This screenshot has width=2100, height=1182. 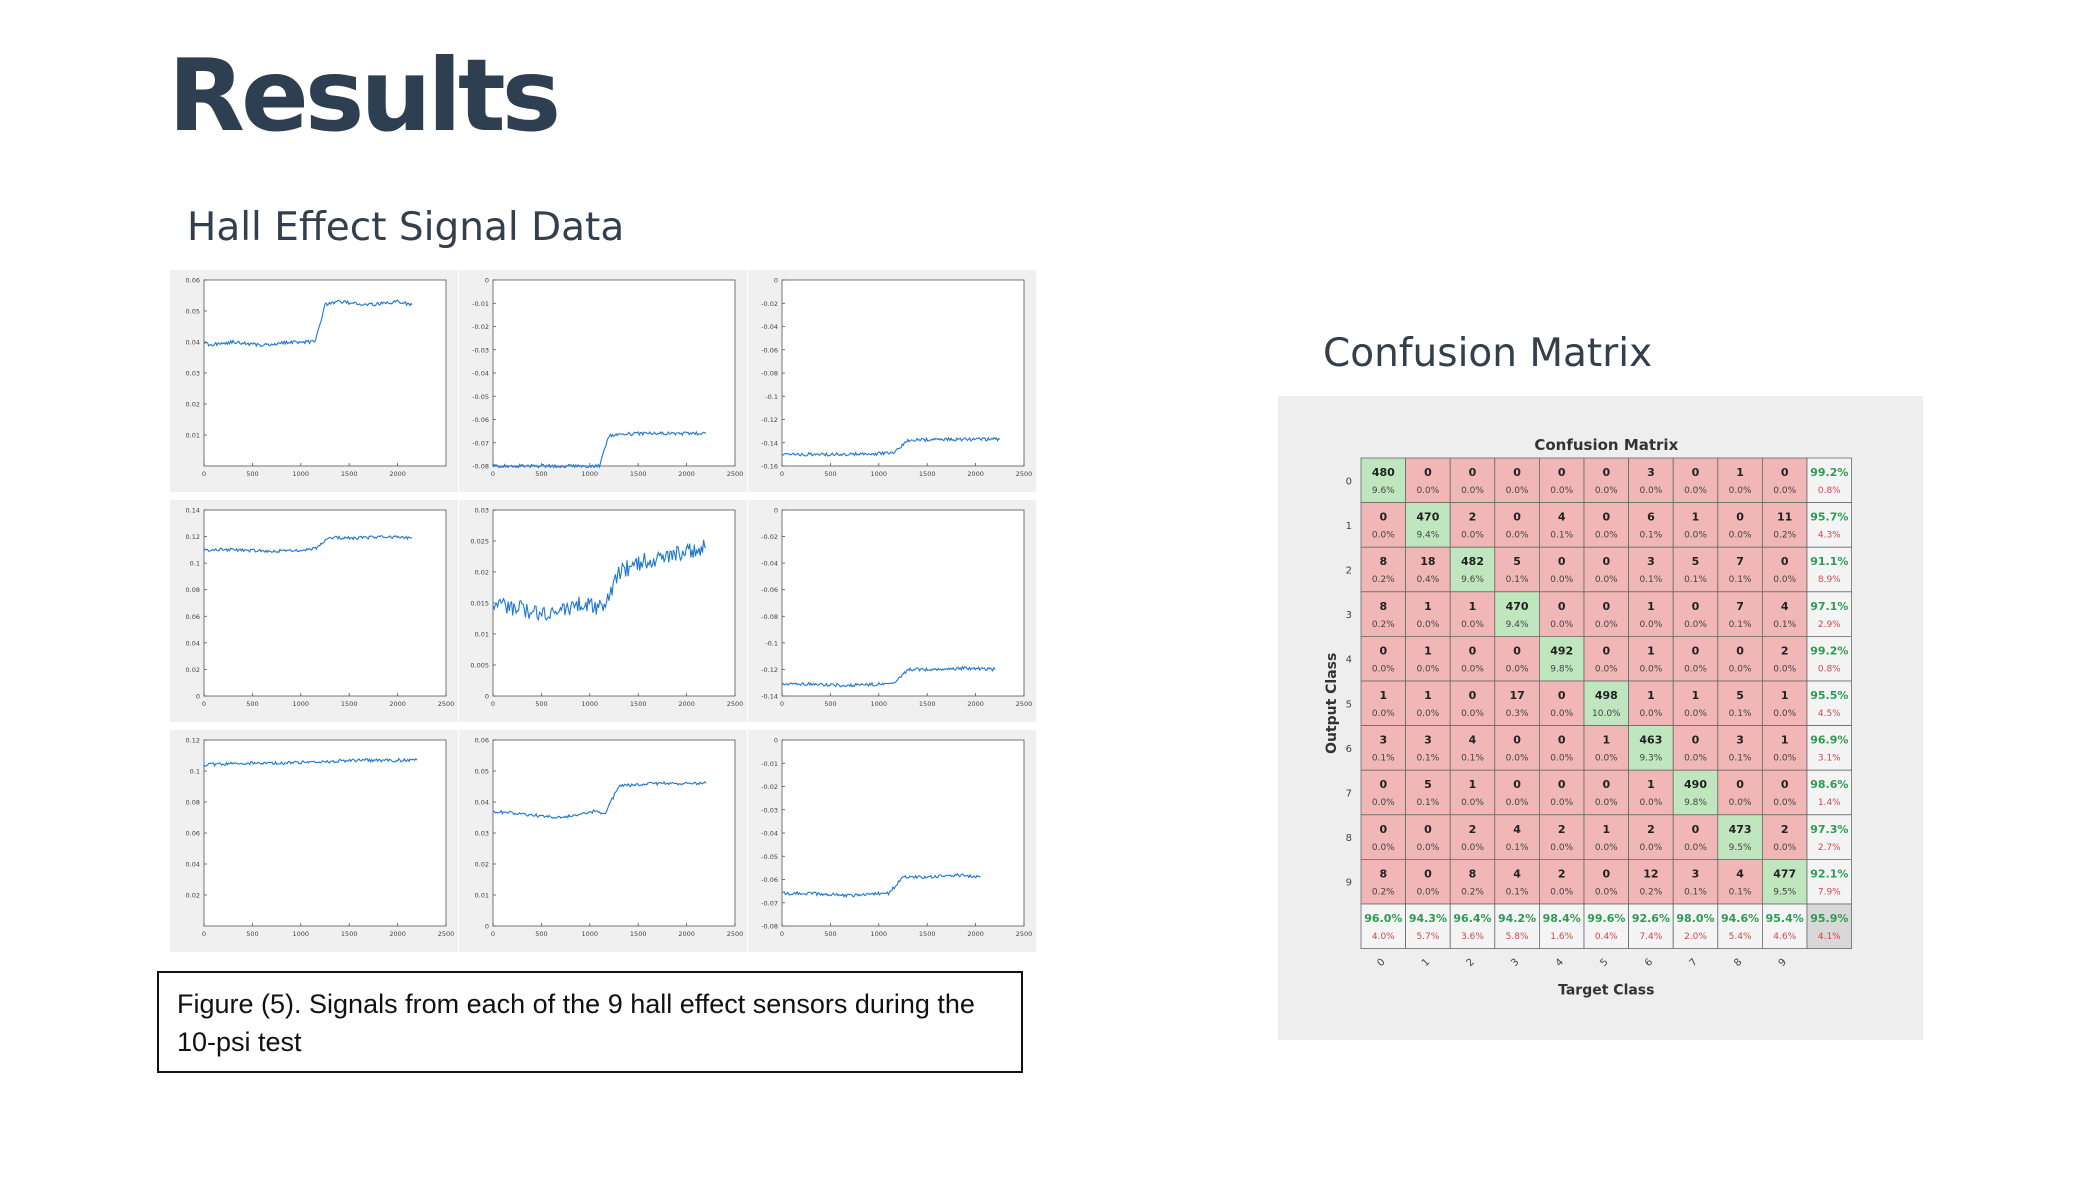 What do you see at coordinates (1383, 491) in the screenshot?
I see `cm-cell-percent: 9.6%` at bounding box center [1383, 491].